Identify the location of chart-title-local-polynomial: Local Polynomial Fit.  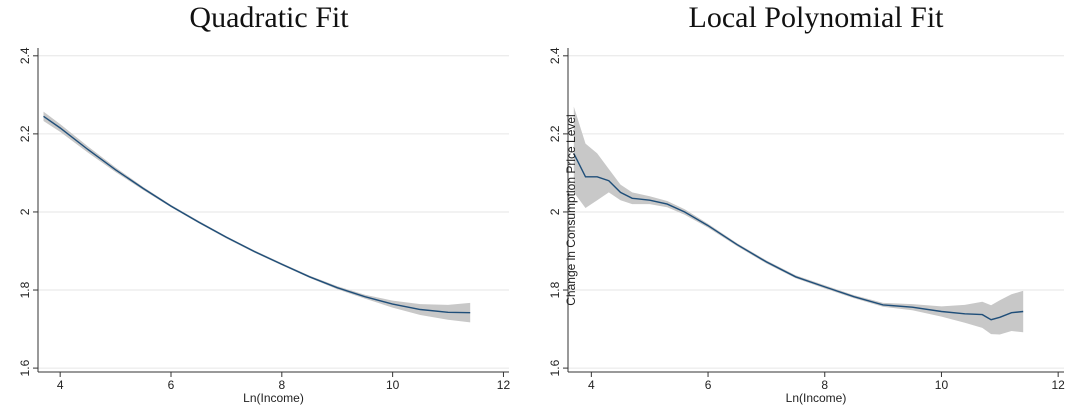
(816, 17).